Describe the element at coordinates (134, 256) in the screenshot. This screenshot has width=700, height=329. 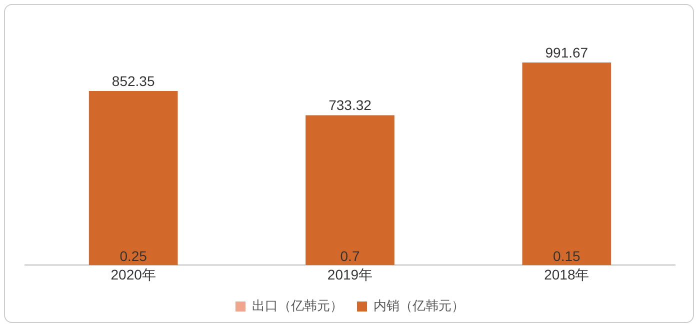
I see `data-label: 0.25` at that location.